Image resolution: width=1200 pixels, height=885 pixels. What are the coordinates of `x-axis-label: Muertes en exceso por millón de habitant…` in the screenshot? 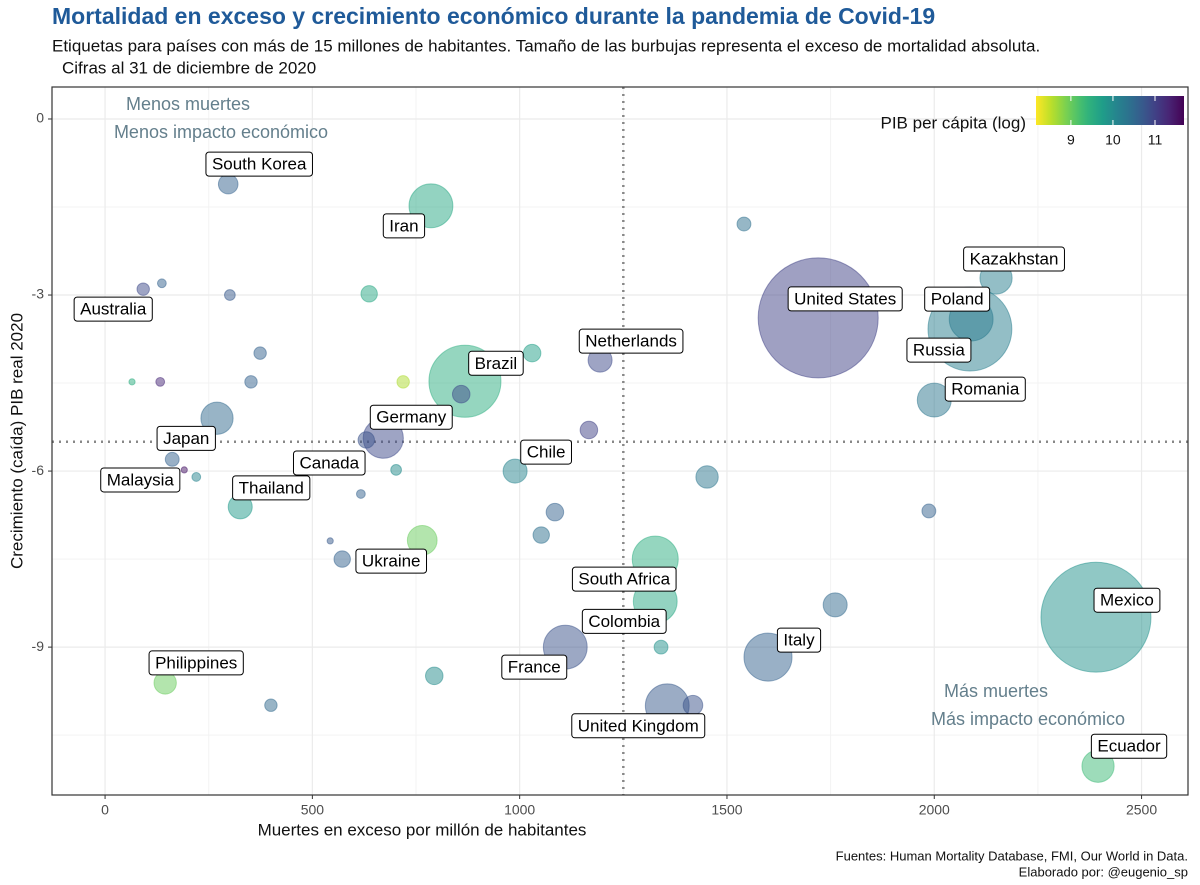 It's located at (422, 829).